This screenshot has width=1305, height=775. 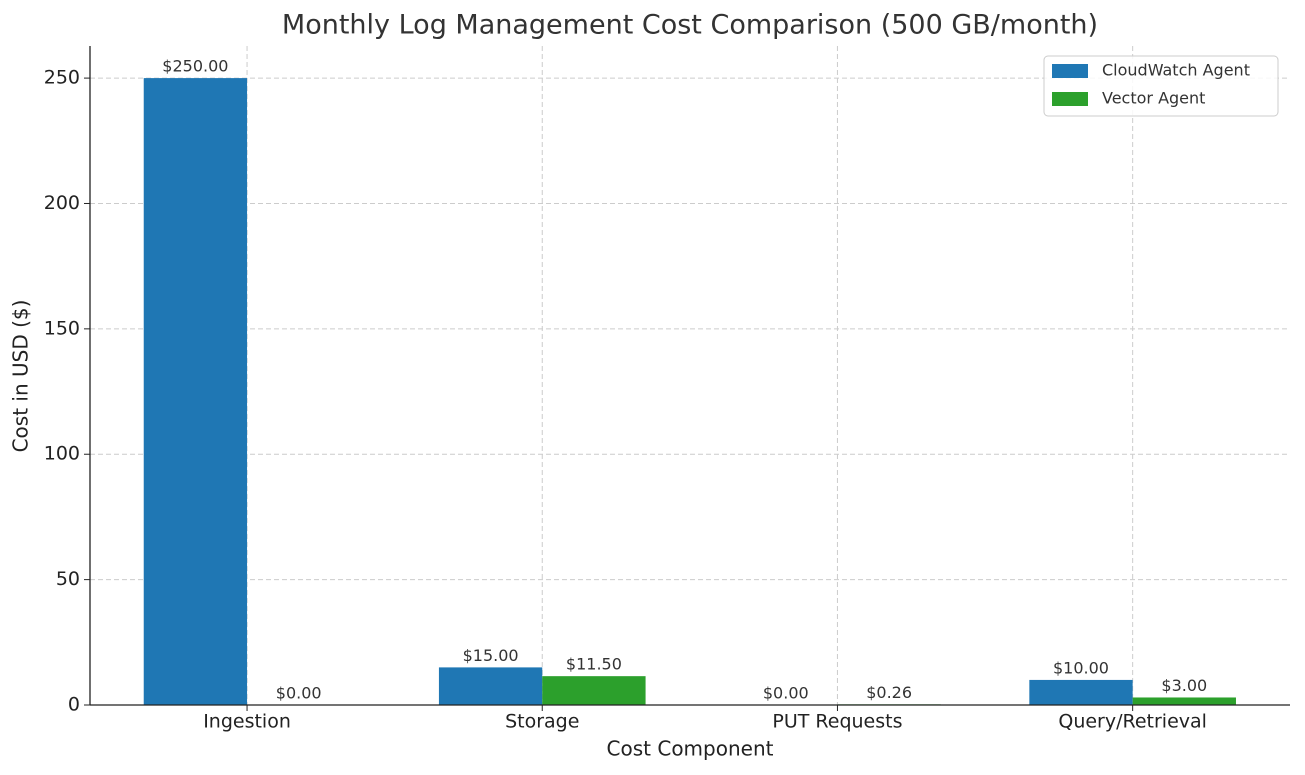 What do you see at coordinates (837, 722) in the screenshot?
I see `x-tick-label: PUT Requests` at bounding box center [837, 722].